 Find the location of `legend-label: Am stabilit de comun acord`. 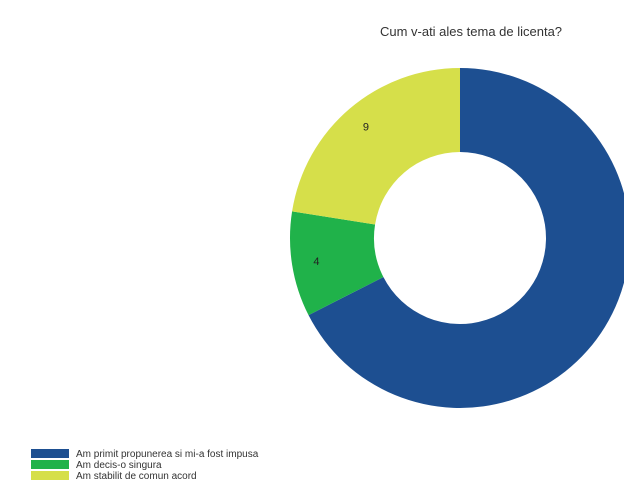

legend-label: Am stabilit de comun acord is located at coordinates (136, 476).